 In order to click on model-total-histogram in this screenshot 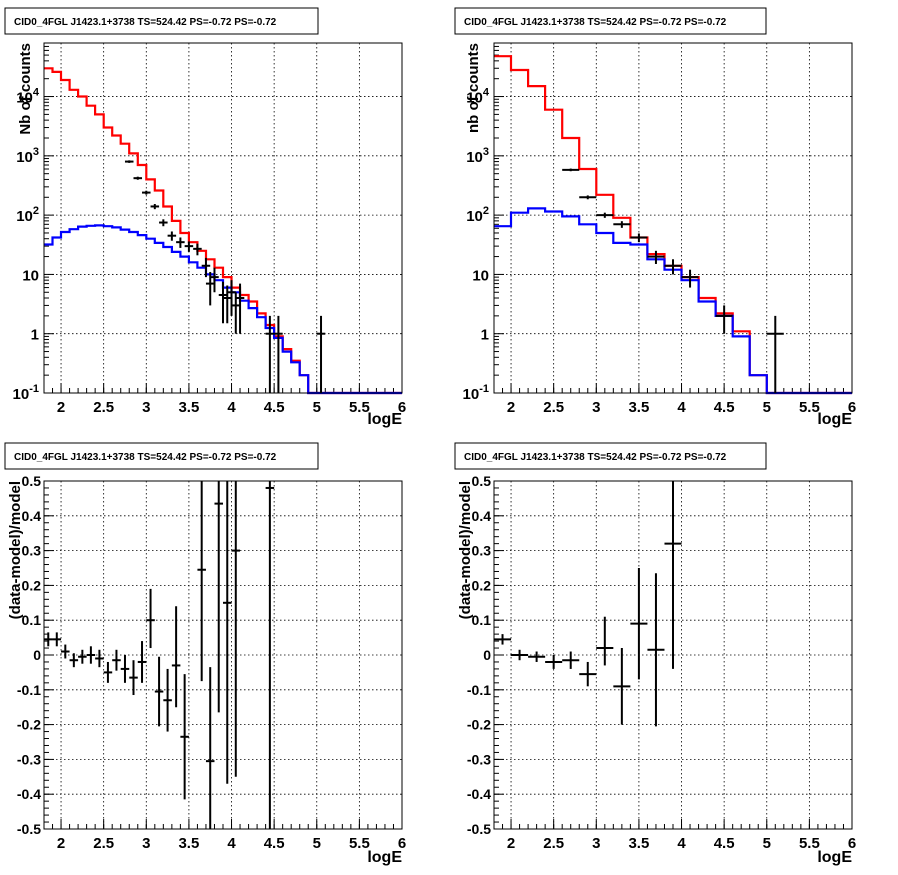, I will do `click(223, 231)`.